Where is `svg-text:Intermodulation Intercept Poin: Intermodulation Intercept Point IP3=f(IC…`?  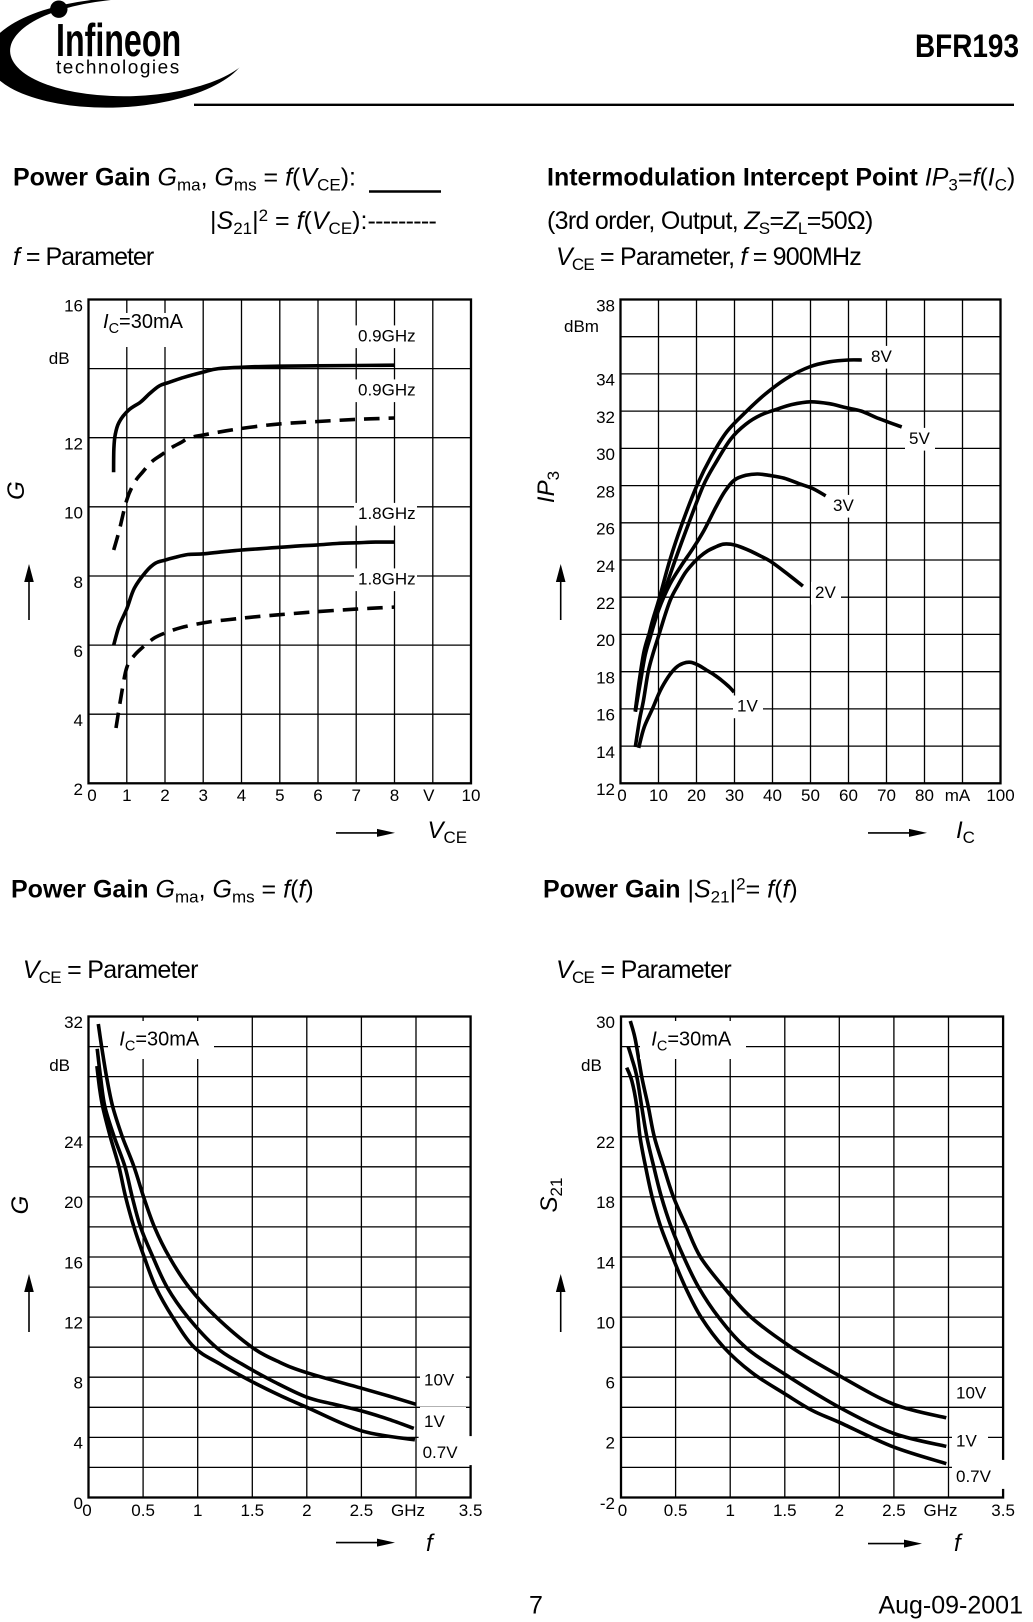
svg-text:Intermodulation Intercept Poin: Intermodulation Intercept Point IP3=f(IC… is located at coordinates (781, 179).